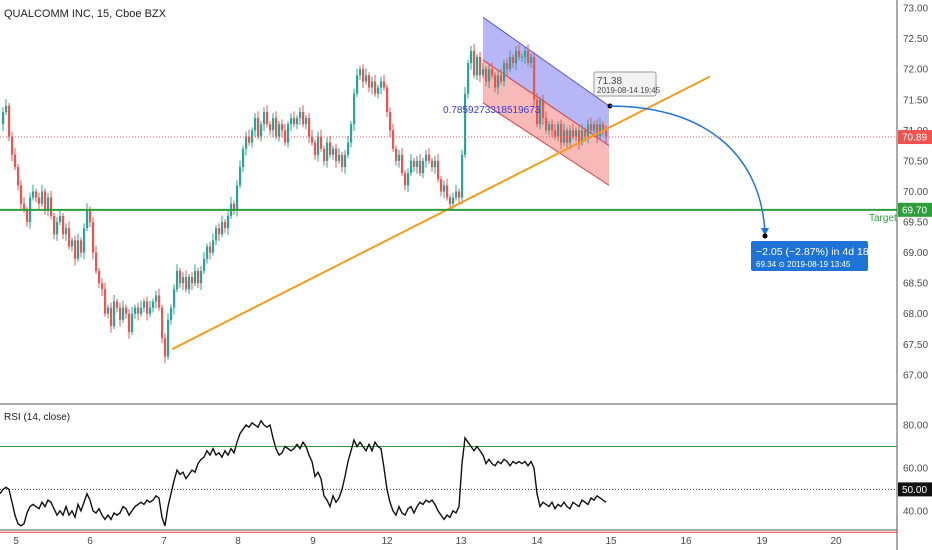 This screenshot has width=932, height=550. What do you see at coordinates (803, 264) in the screenshot?
I see `forecast-date: 69.34 ⊙ 2019-08-19 13:45` at bounding box center [803, 264].